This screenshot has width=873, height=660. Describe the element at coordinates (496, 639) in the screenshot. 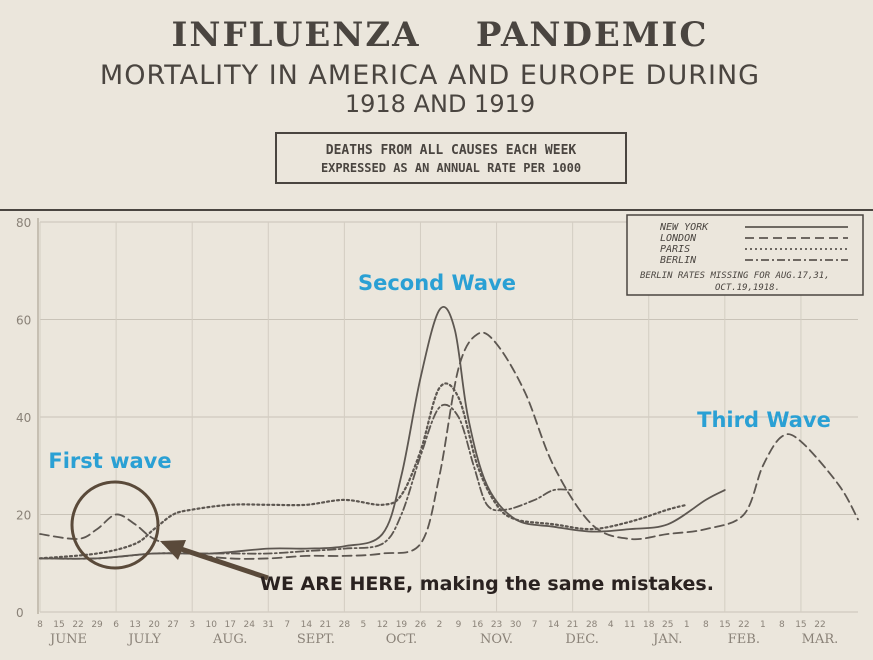

I see `month-label: NOV.` at that location.